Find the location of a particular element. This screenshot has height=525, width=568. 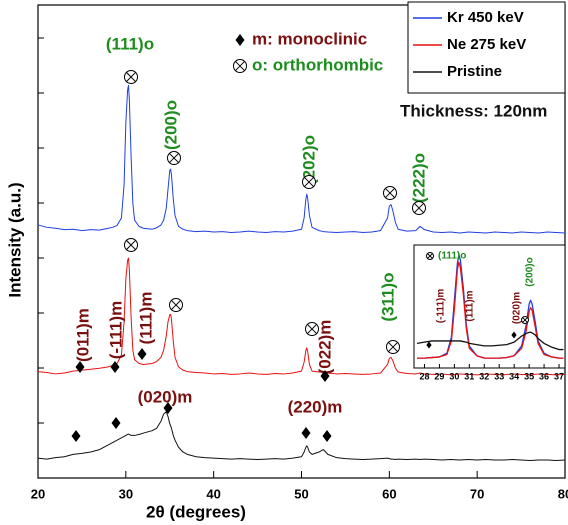

annotation: (011)m is located at coordinates (82, 335).